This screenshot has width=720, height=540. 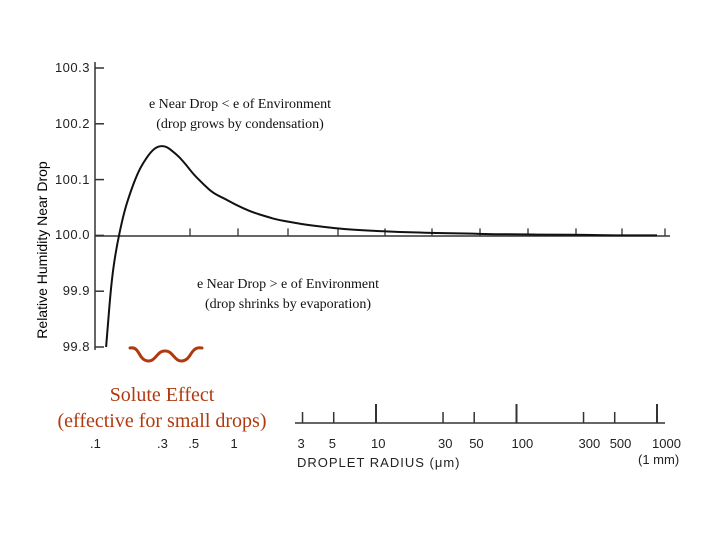 What do you see at coordinates (240, 124) in the screenshot?
I see `annotation-upper-line2: (drop grows by condensation)` at bounding box center [240, 124].